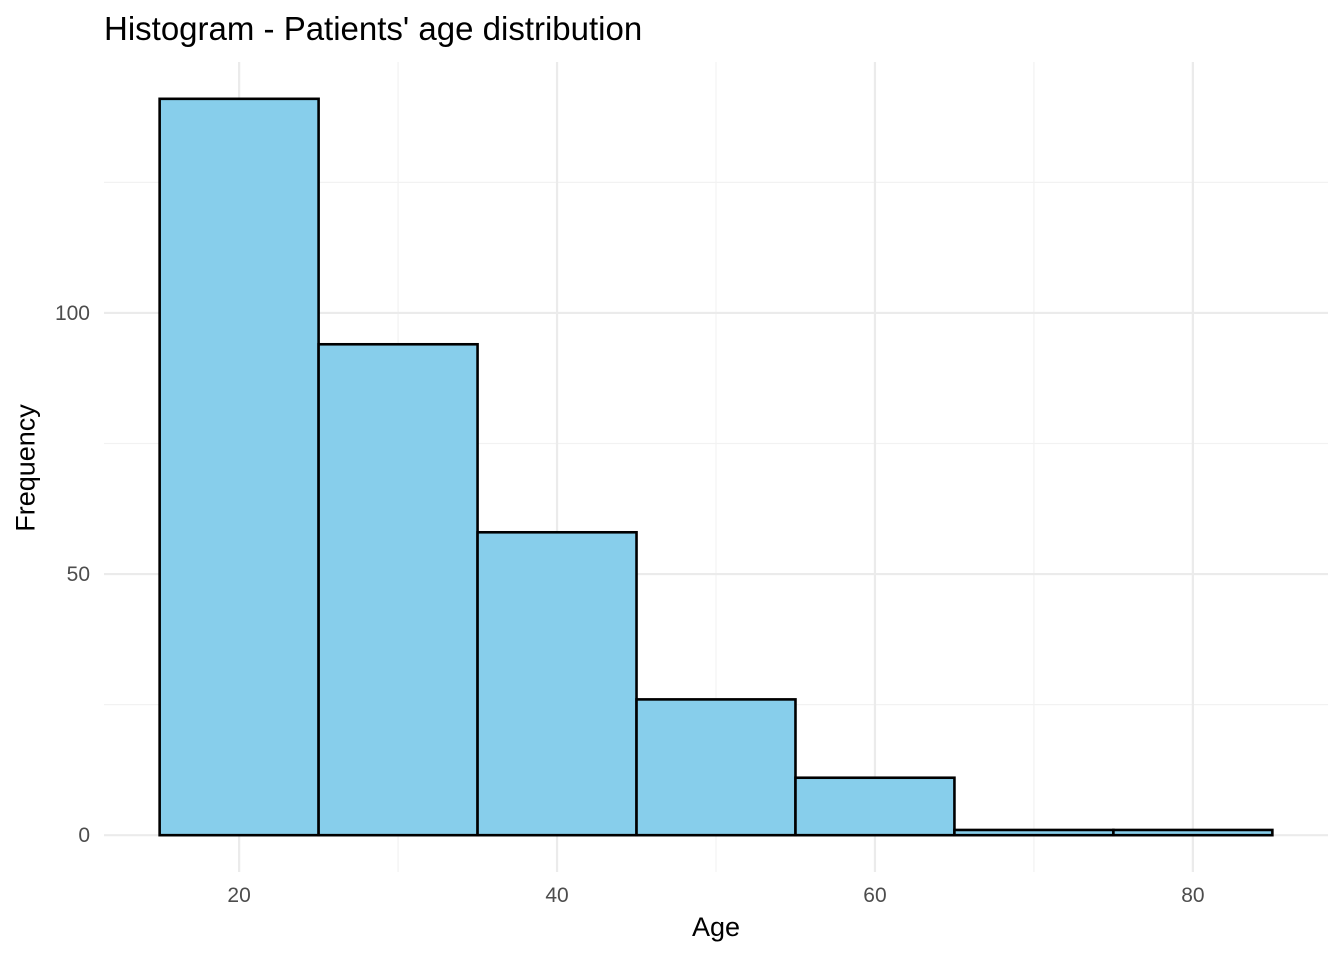 The image size is (1344, 960). What do you see at coordinates (84, 835) in the screenshot?
I see `y-tick-label: 0` at bounding box center [84, 835].